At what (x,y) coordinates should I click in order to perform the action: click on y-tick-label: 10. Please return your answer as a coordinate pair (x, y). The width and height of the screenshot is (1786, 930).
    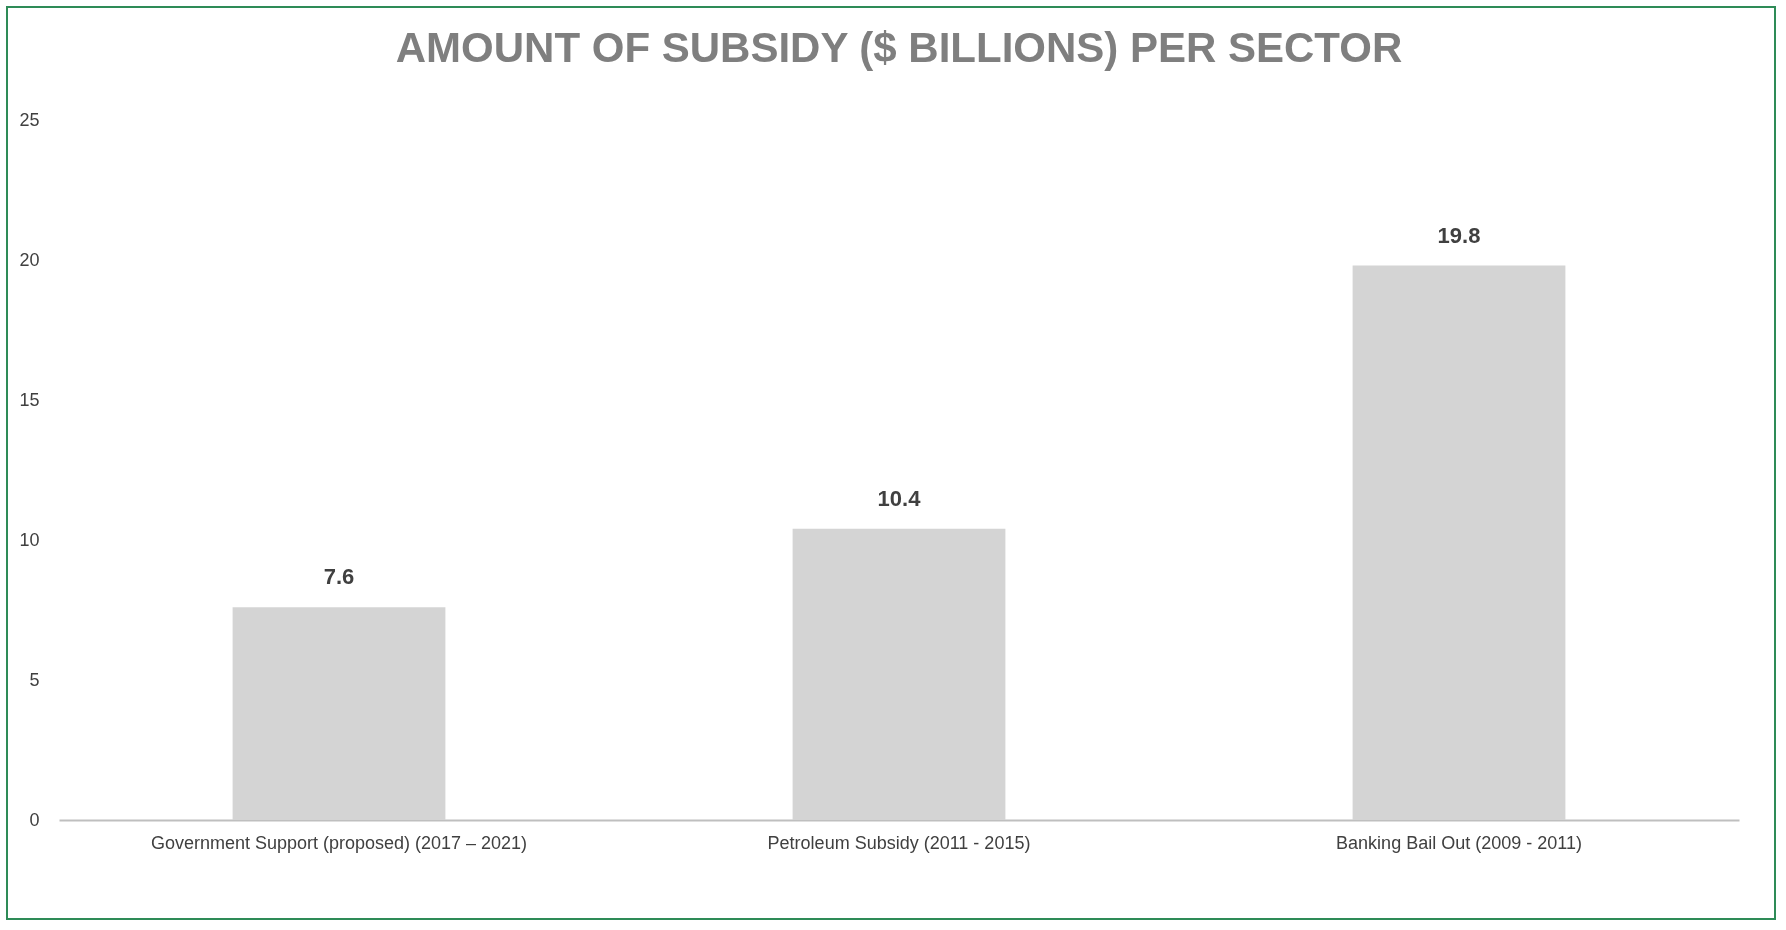
    Looking at the image, I should click on (29, 539).